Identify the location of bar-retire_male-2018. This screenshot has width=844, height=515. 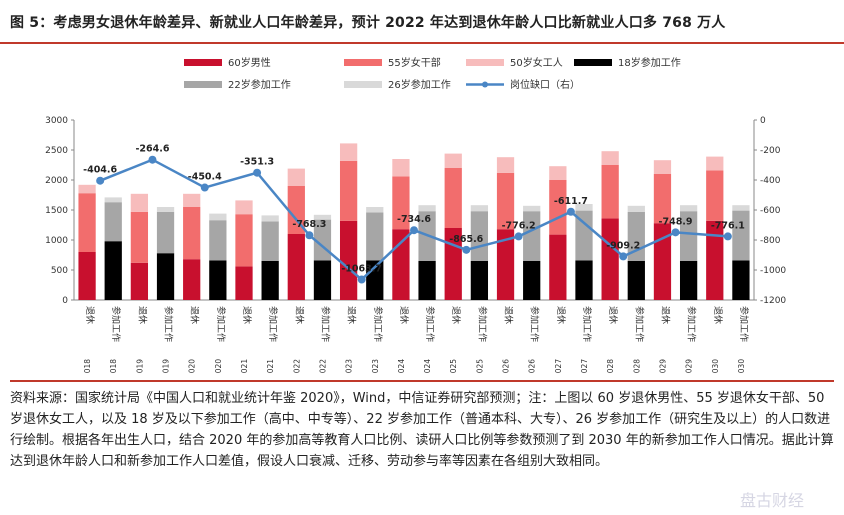
(87, 276).